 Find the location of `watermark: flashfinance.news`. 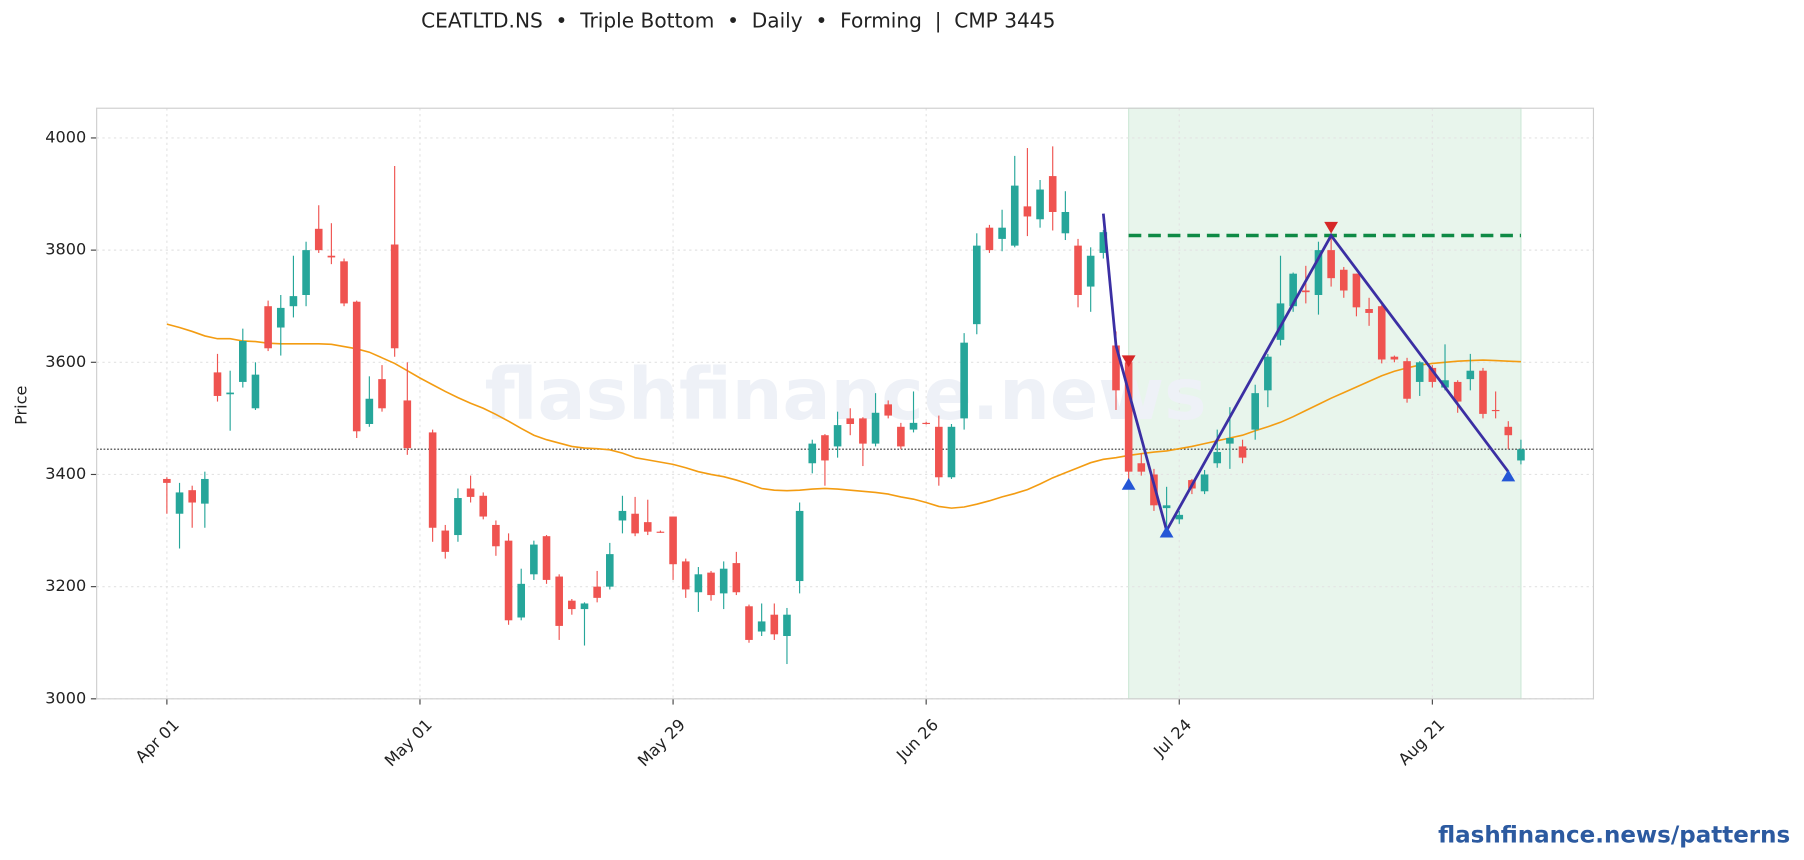

watermark: flashfinance.news is located at coordinates (846, 394).